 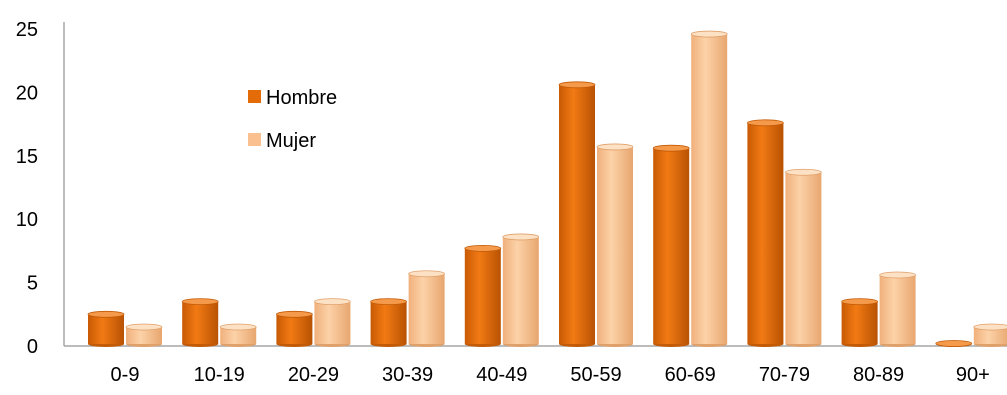 What do you see at coordinates (27, 157) in the screenshot?
I see `y-tick-label: 15` at bounding box center [27, 157].